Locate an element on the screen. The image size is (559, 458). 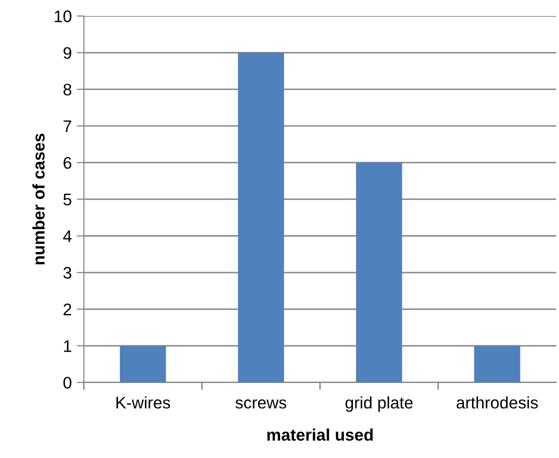
y-tick-label: 7 is located at coordinates (68, 126).